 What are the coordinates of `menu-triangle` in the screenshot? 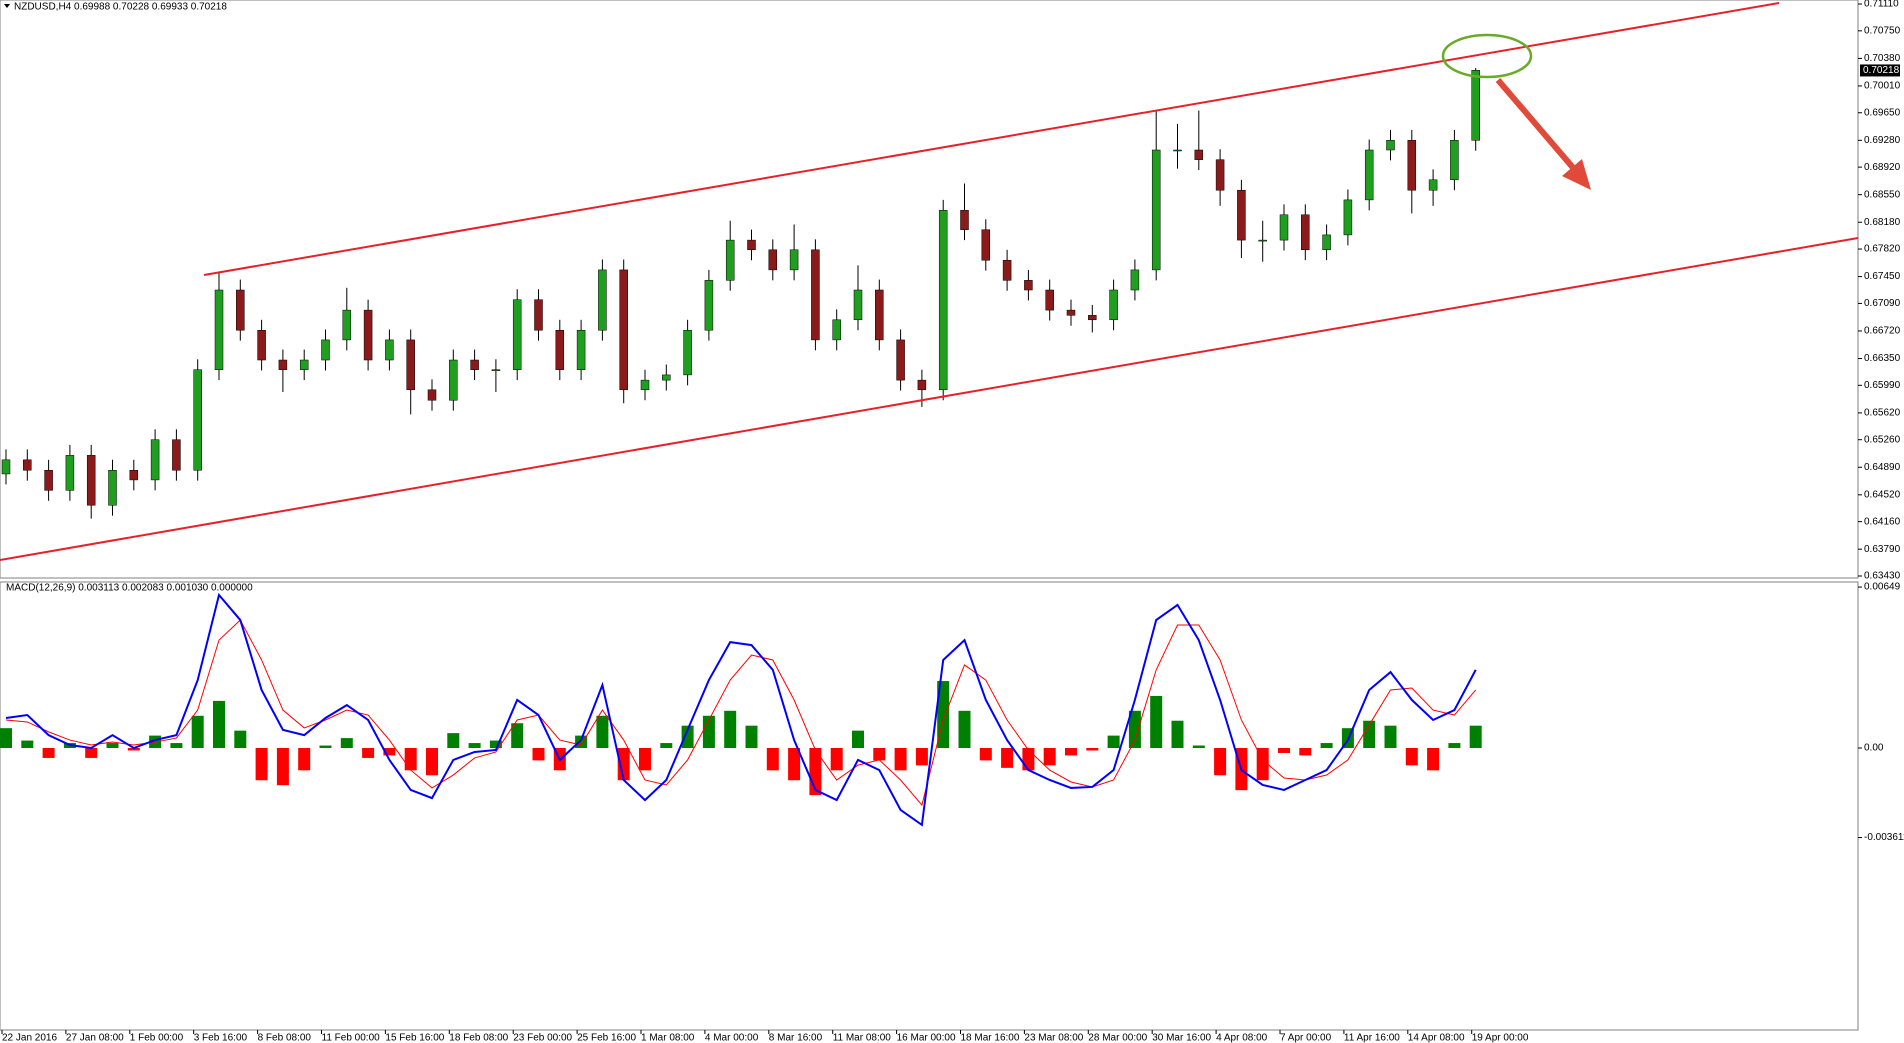 It's located at (7, 6).